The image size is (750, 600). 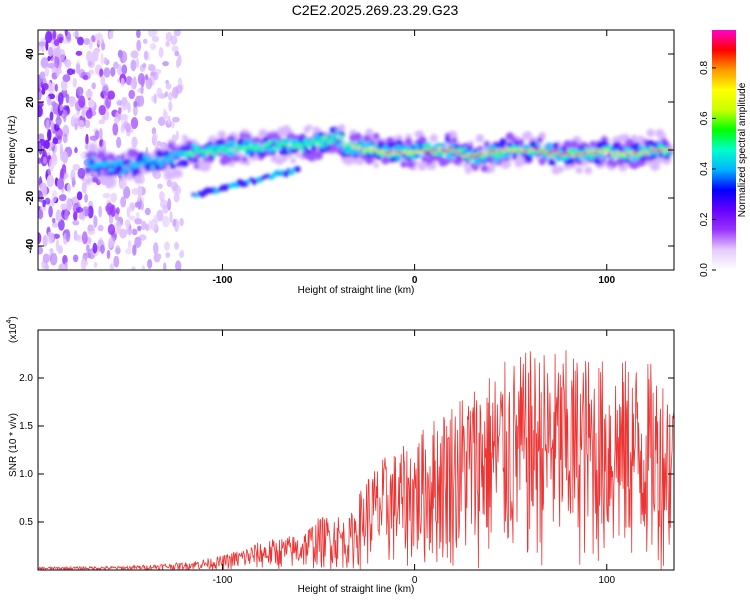 I want to click on spectrogram-x-tick-label: 100, so click(x=606, y=280).